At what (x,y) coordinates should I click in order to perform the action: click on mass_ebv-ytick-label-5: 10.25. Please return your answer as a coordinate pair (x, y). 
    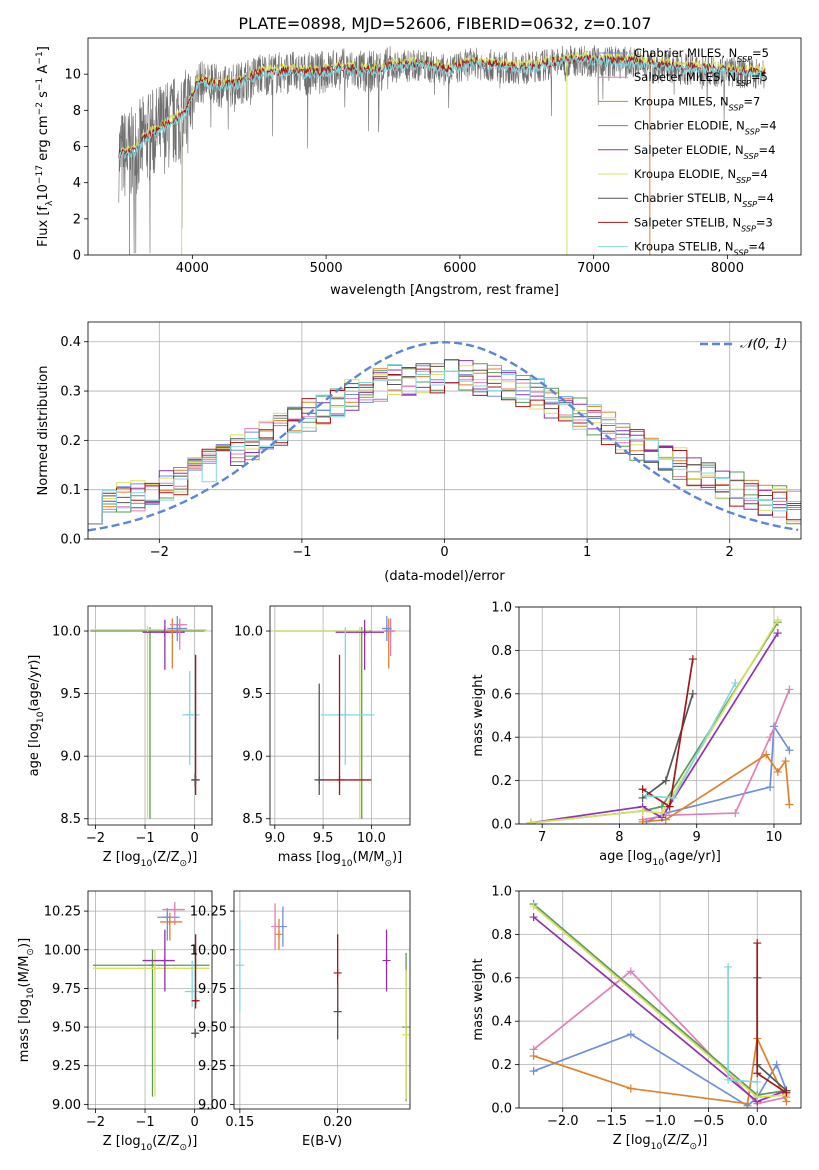
    Looking at the image, I should click on (208, 912).